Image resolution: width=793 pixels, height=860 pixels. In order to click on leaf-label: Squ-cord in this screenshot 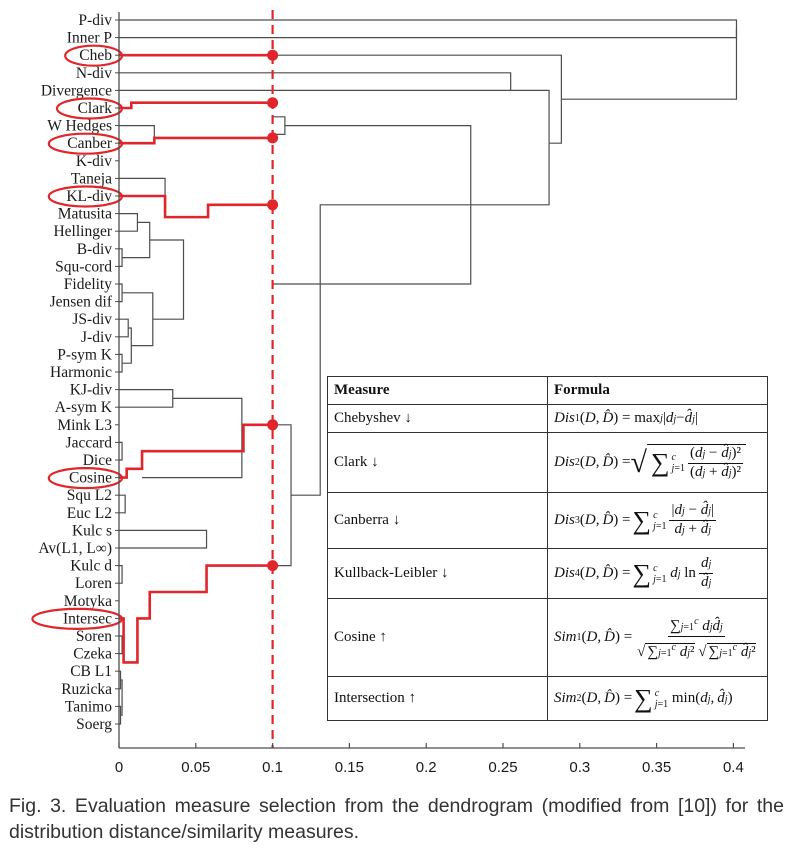, I will do `click(83, 266)`.